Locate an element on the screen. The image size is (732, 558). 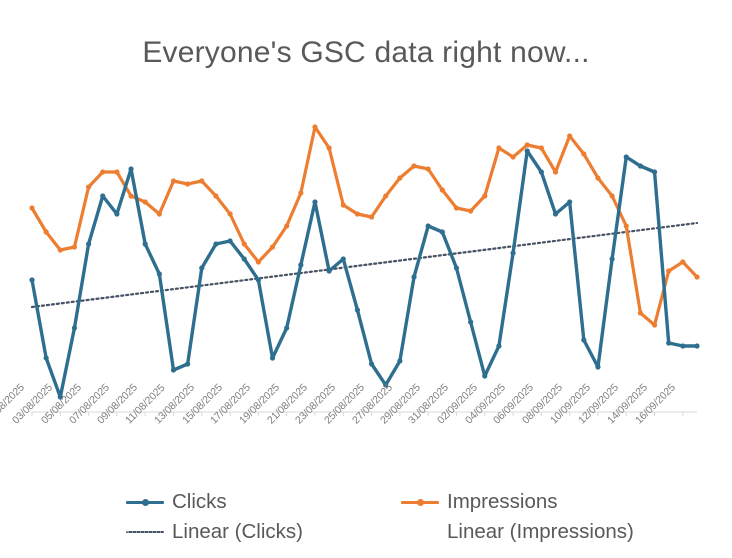
legend-item-impressions: Impressions is located at coordinates (477, 502).